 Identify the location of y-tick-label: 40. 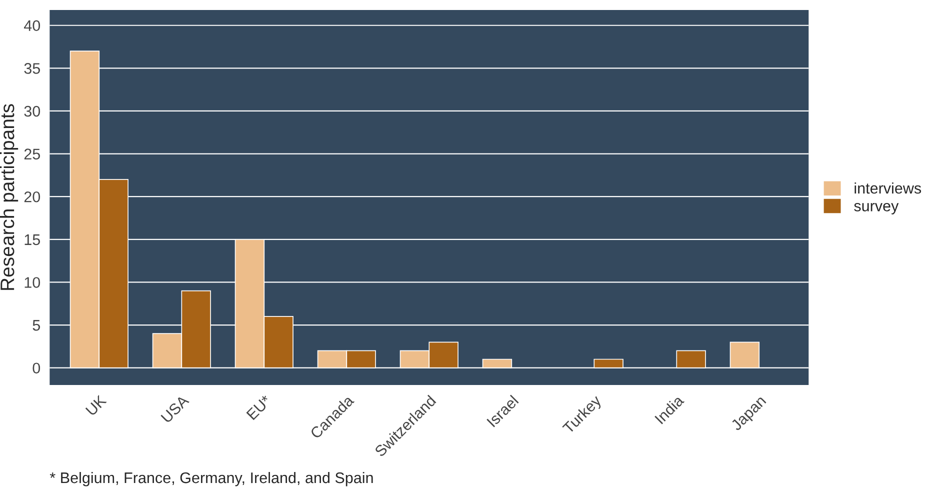
(32, 26).